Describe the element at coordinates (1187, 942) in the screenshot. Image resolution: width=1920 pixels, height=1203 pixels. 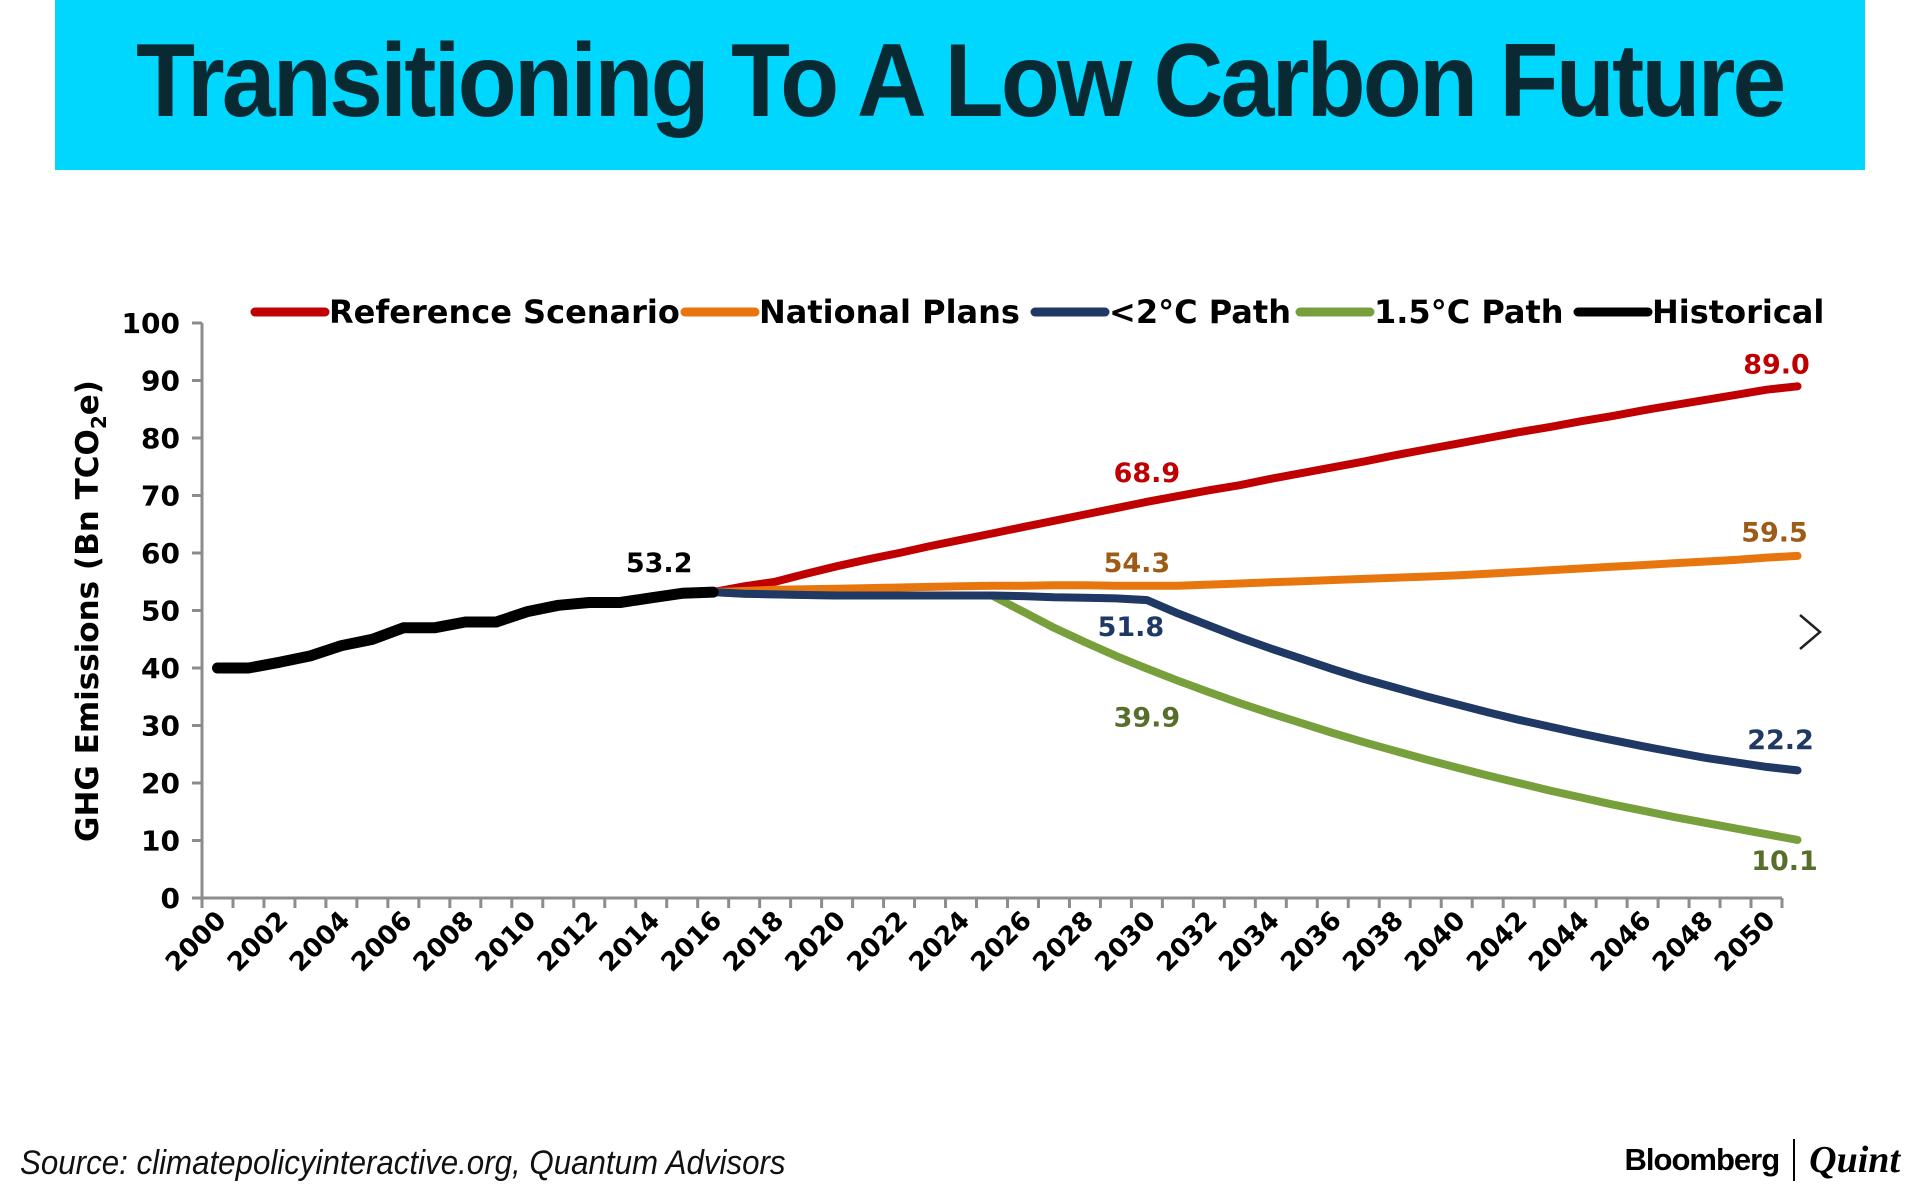
I see `x-tick-label: 2032` at that location.